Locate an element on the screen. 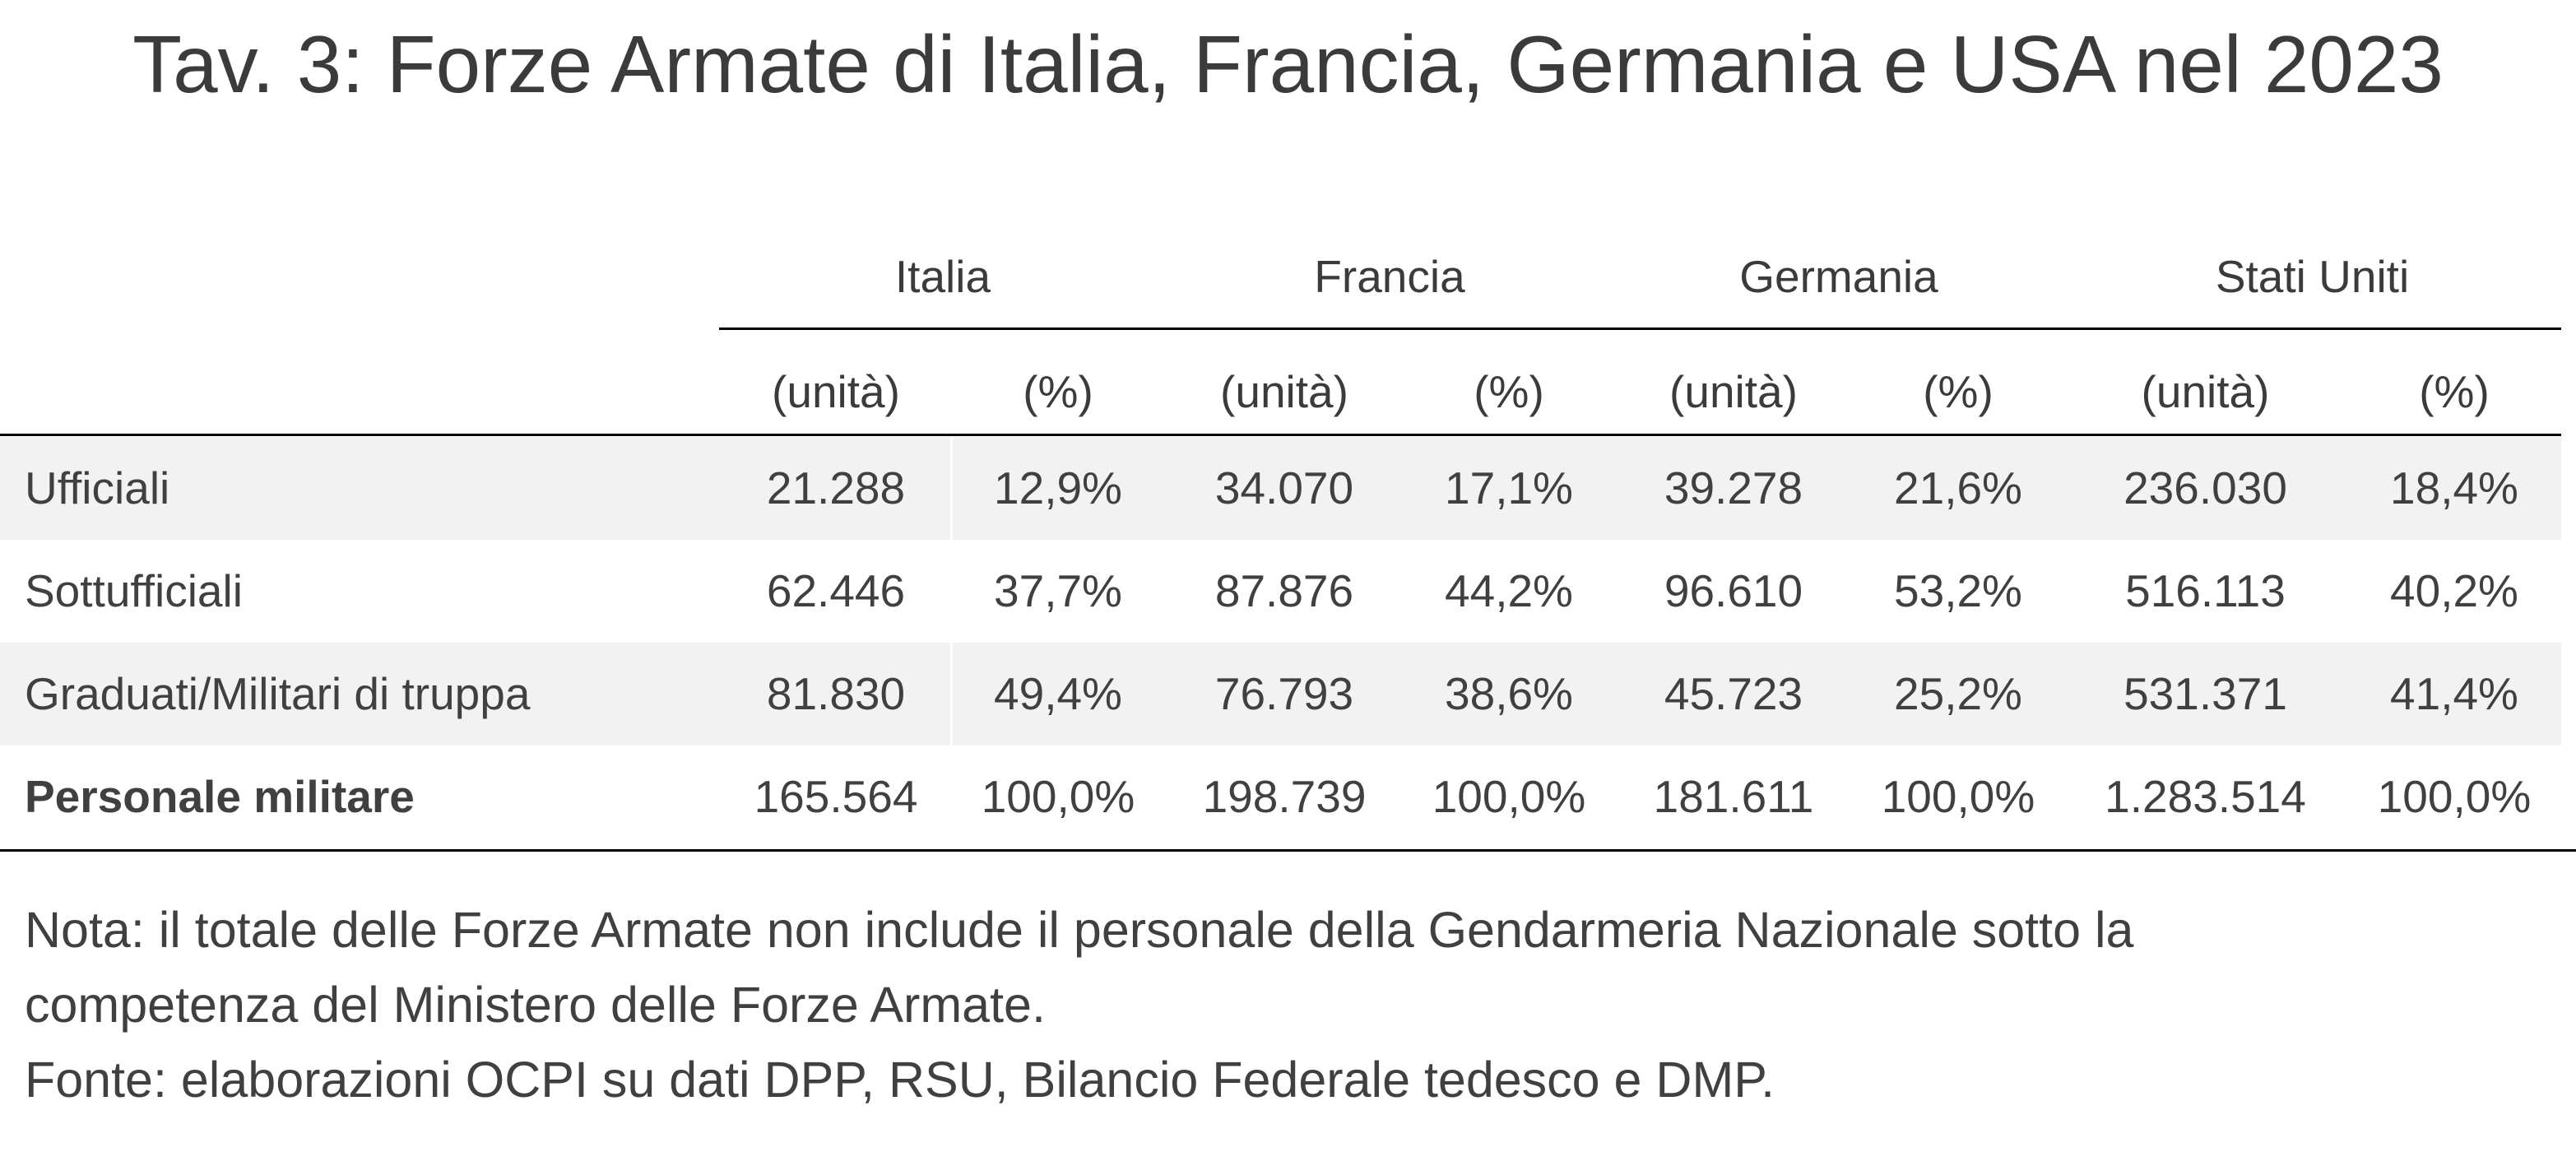 The width and height of the screenshot is (2576, 1152). subheader-germania-pct: (%) is located at coordinates (1958, 391).